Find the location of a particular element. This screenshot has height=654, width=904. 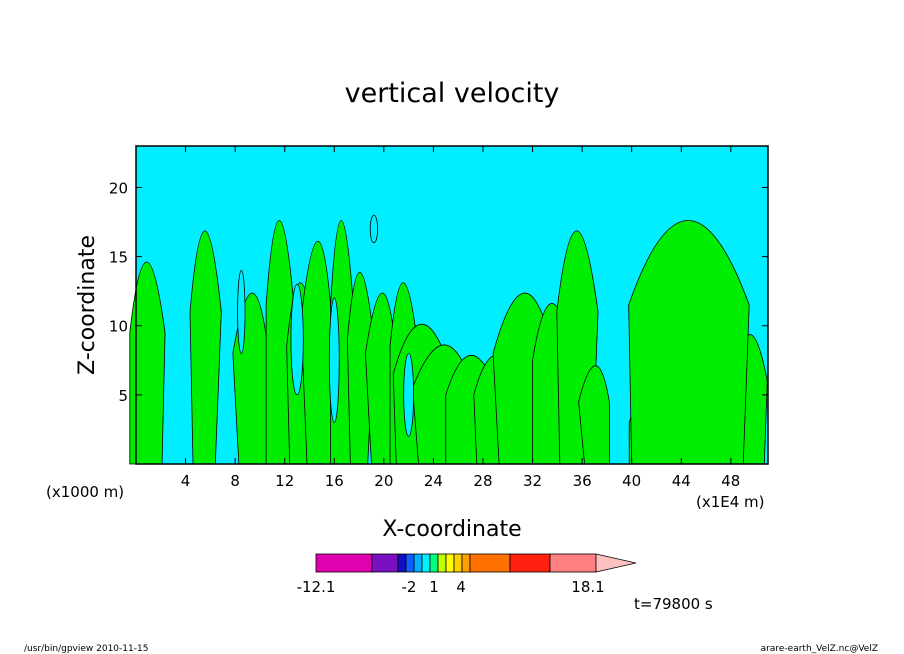

footer-right: arare-earth_VelZ.nc@VelZ is located at coordinates (819, 649).